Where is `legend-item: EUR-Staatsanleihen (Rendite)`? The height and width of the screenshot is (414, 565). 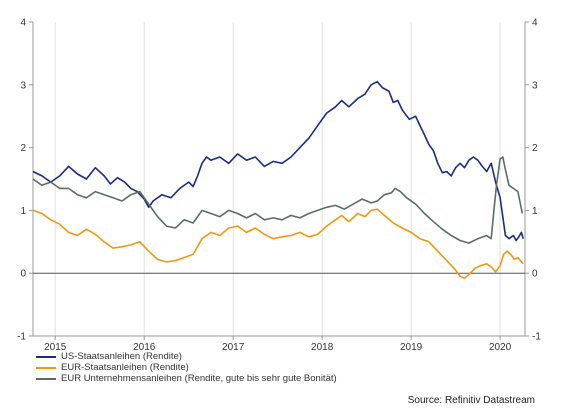
legend-item: EUR-Staatsanleihen (Rendite) is located at coordinates (186, 367).